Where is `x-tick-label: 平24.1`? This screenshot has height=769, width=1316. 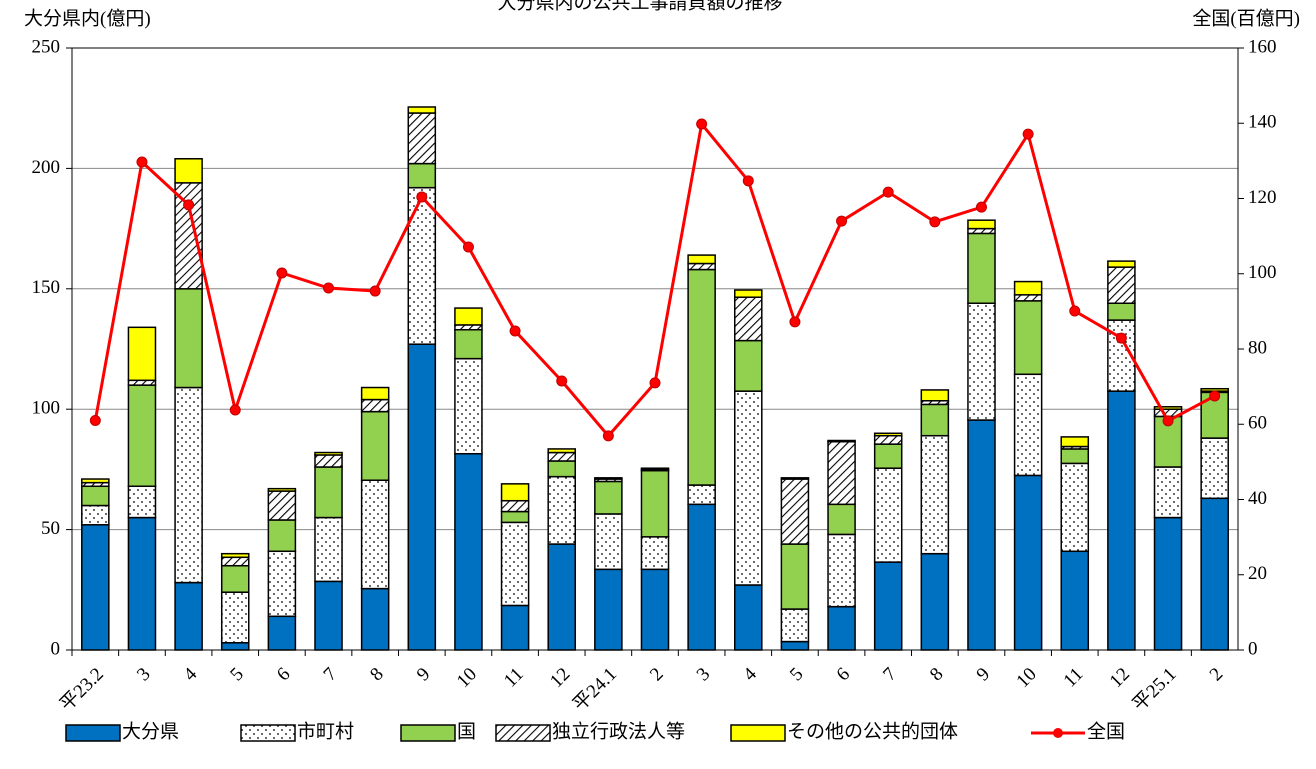 x-tick-label: 平24.1 is located at coordinates (595, 690).